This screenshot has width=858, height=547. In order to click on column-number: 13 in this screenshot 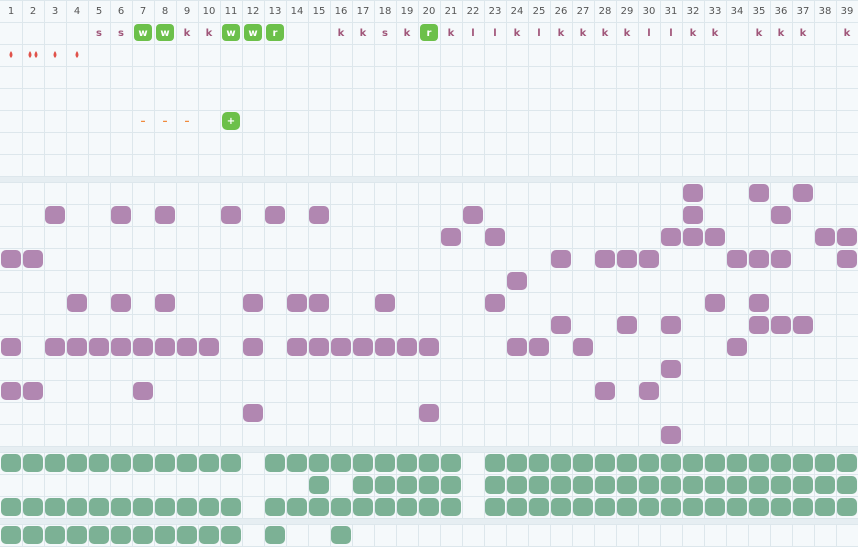, I will do `click(275, 11)`.